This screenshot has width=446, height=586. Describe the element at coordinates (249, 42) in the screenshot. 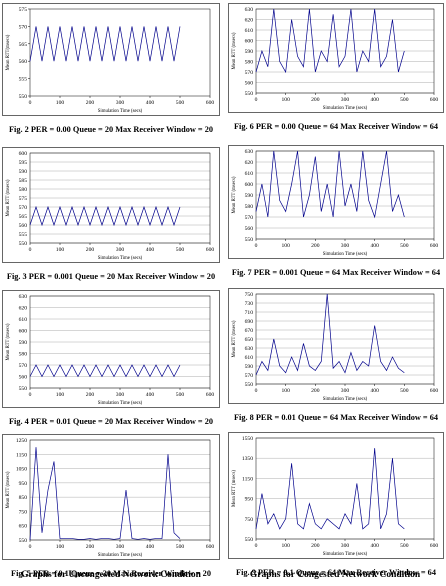

I see `y-tick-label: 600` at that location.